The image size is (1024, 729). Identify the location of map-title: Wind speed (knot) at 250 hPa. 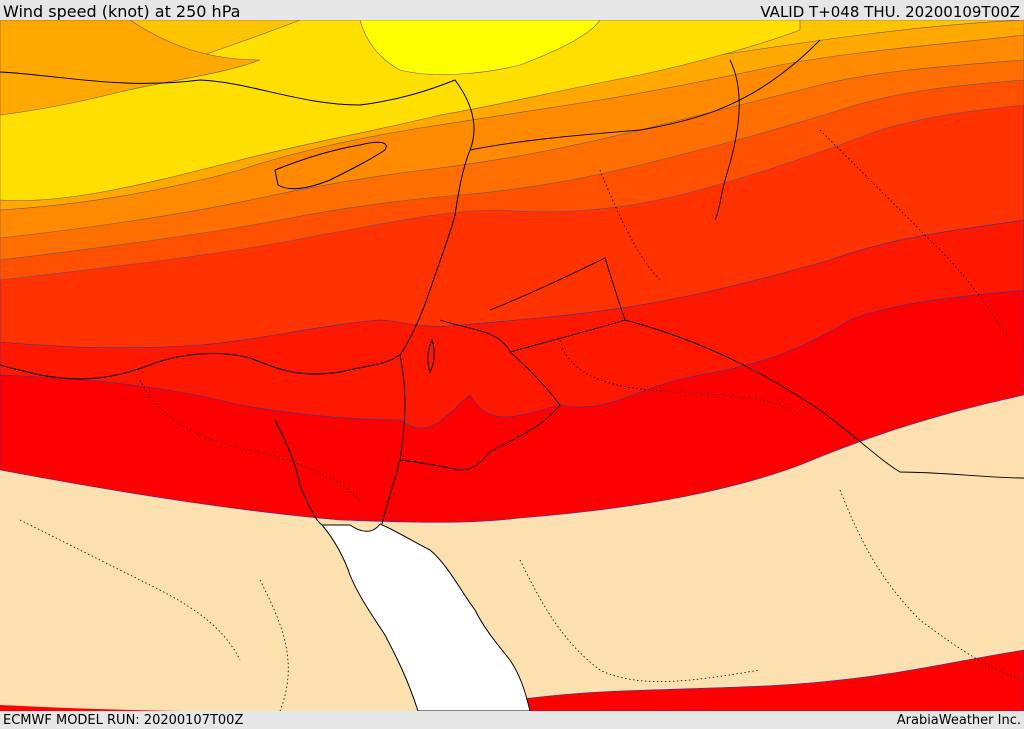
(122, 11).